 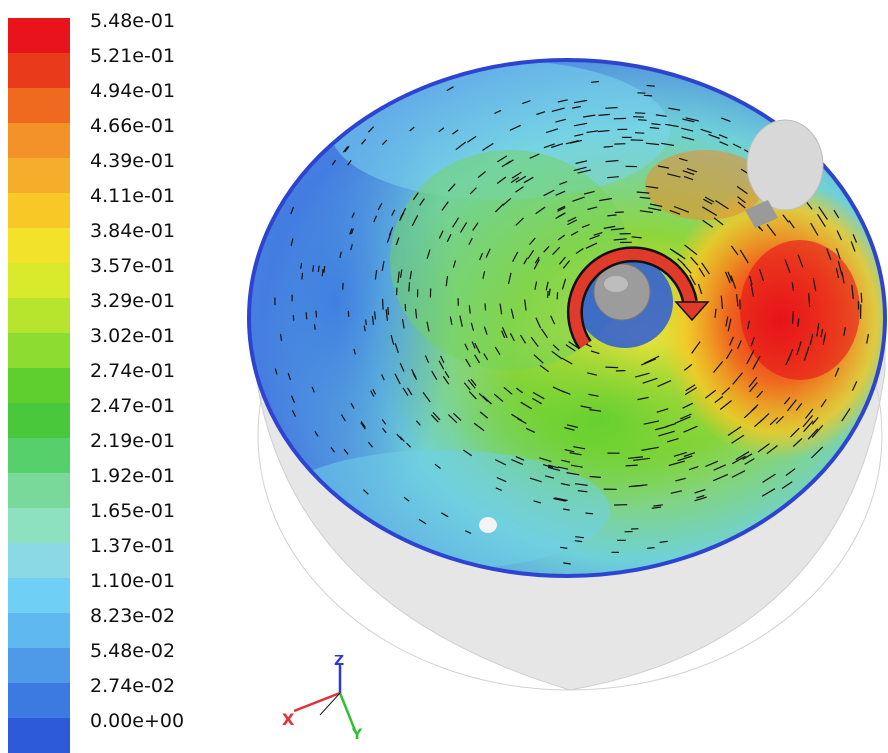 What do you see at coordinates (488, 525) in the screenshot?
I see `outlet-hole` at bounding box center [488, 525].